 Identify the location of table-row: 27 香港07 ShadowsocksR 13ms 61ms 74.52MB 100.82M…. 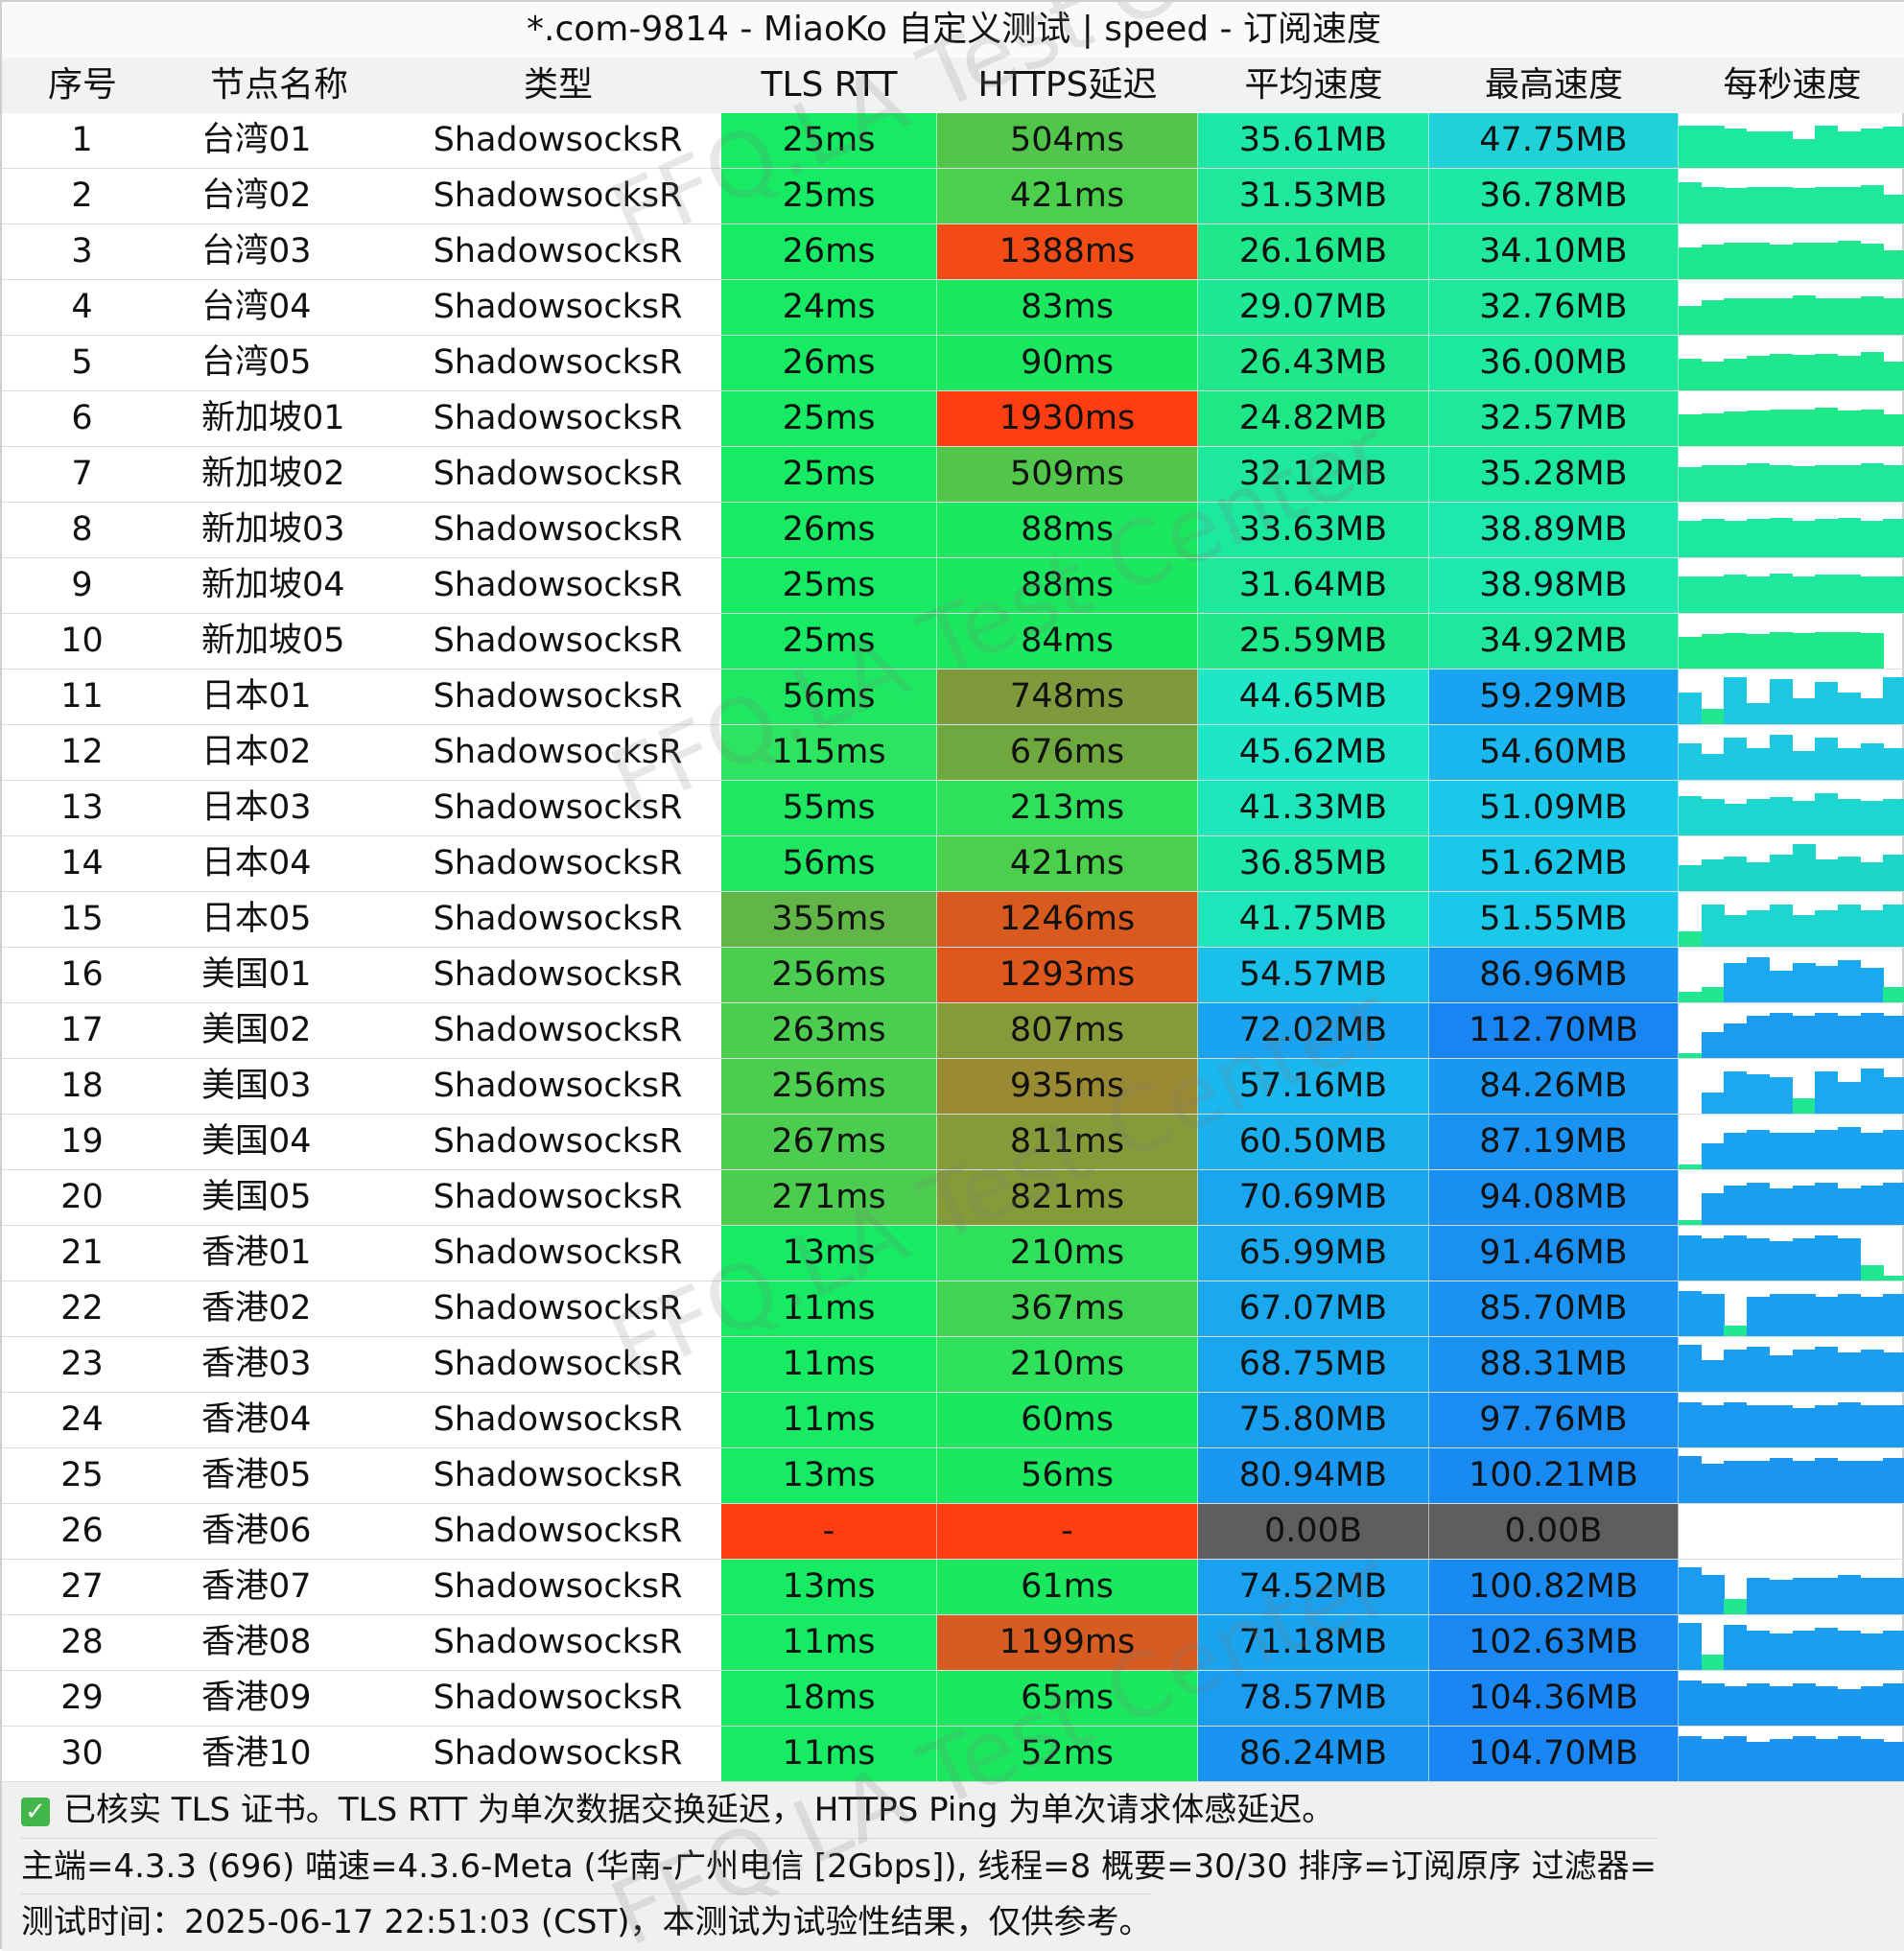
(953, 1587).